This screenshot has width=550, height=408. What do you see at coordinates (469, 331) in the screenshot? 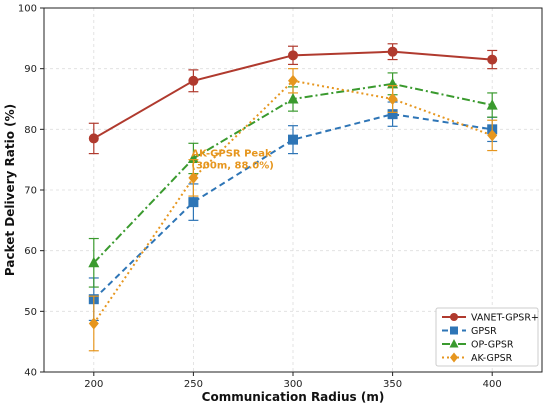
I see `legend-entry: GPSR` at bounding box center [469, 331].